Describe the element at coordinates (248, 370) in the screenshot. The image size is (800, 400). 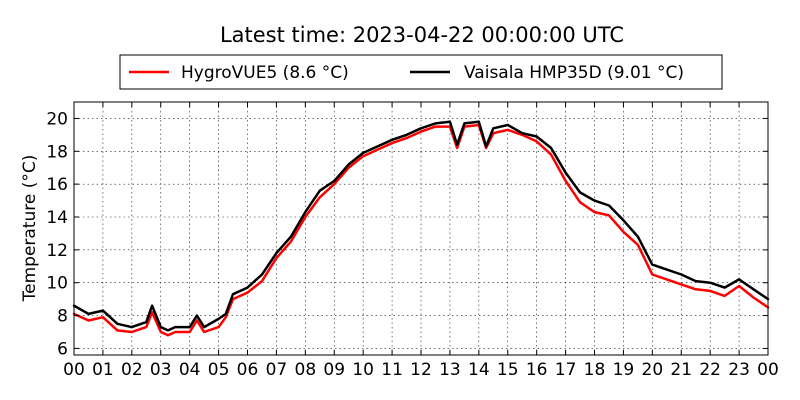
I see `x-tick-label: 06` at that location.